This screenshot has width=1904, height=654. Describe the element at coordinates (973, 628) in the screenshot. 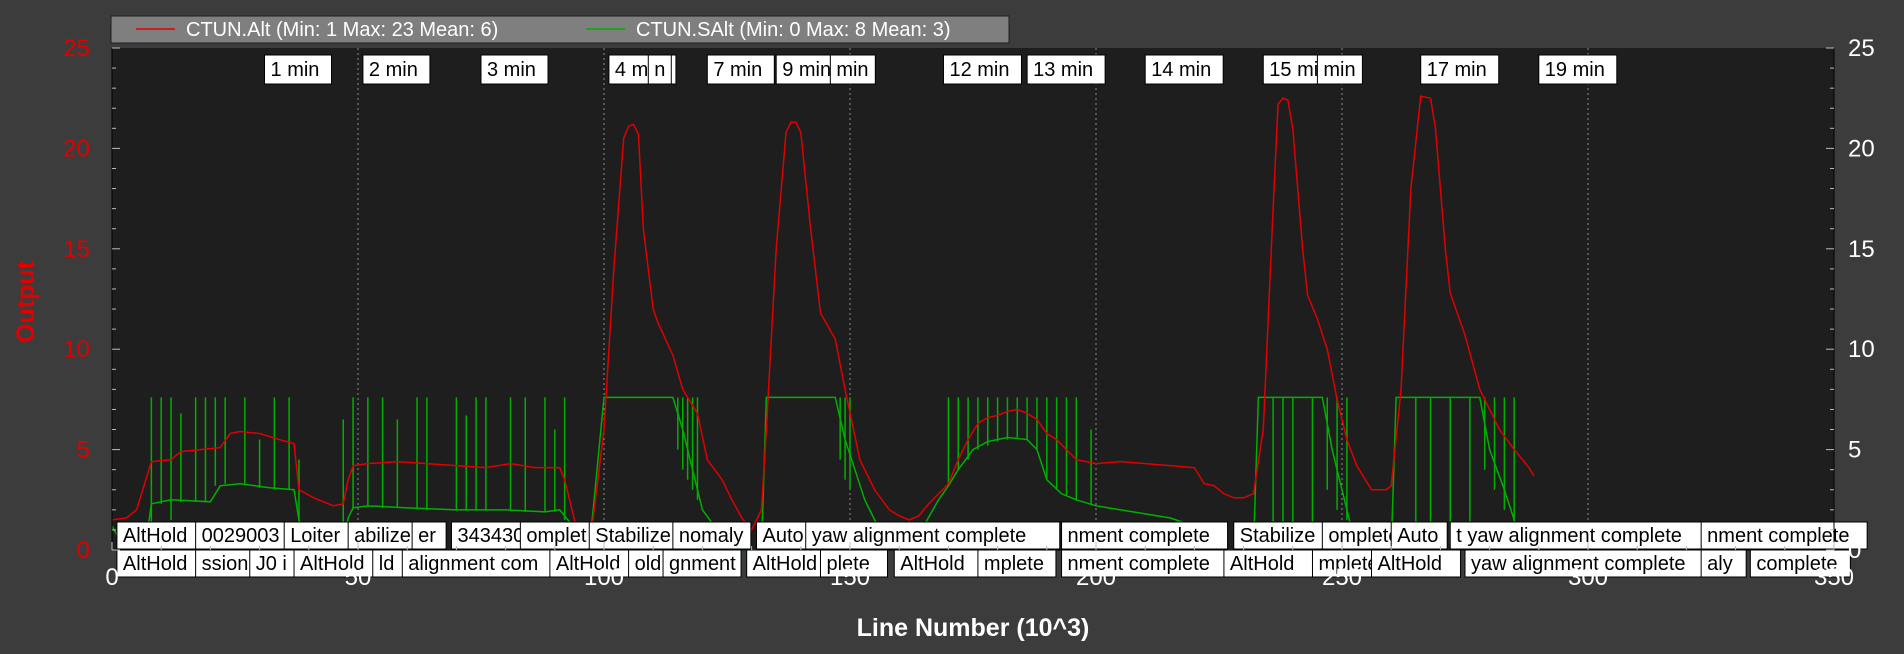

I see `x-axis-title: Line Number (10^3)` at that location.